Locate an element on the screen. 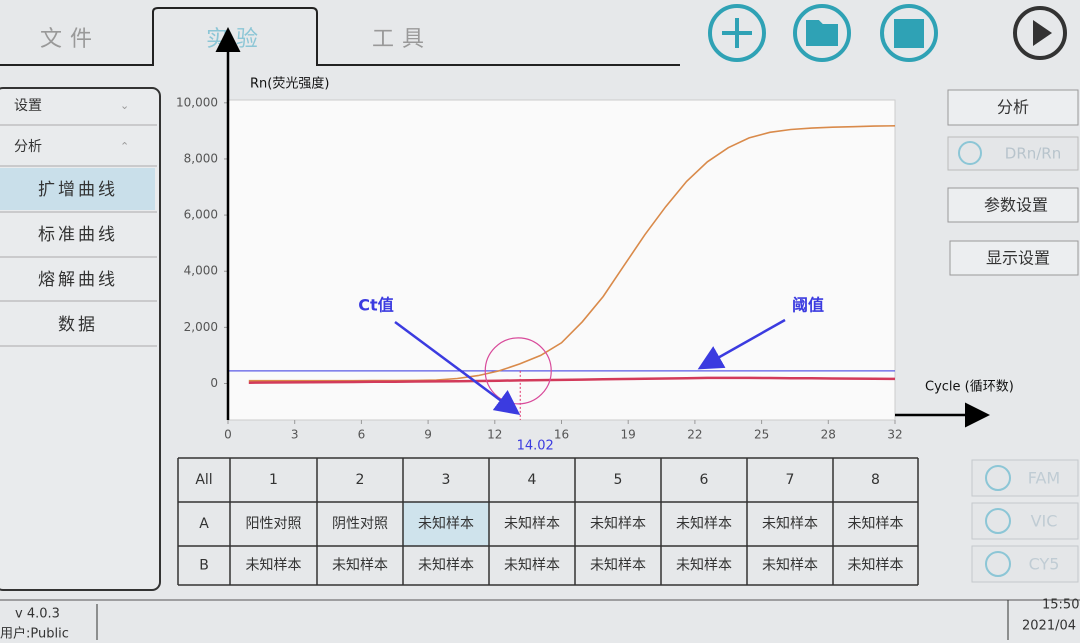 Image resolution: width=1080 pixels, height=643 pixels. table-cell: 3 is located at coordinates (446, 480).